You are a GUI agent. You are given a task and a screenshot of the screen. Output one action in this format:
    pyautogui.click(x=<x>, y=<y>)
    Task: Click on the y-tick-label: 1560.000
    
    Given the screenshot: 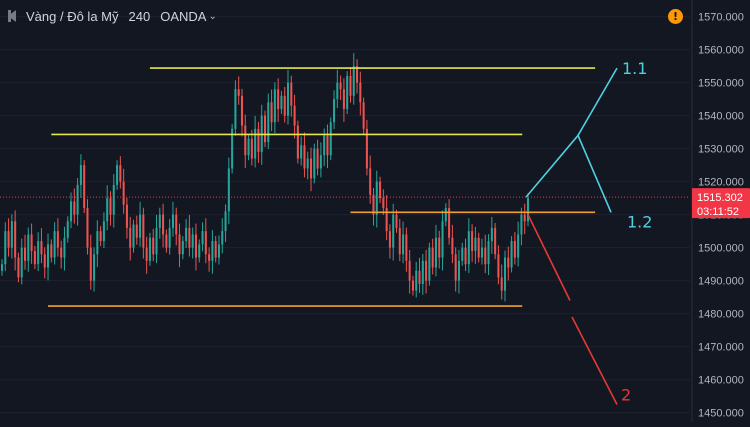 What is the action you would take?
    pyautogui.click(x=721, y=51)
    